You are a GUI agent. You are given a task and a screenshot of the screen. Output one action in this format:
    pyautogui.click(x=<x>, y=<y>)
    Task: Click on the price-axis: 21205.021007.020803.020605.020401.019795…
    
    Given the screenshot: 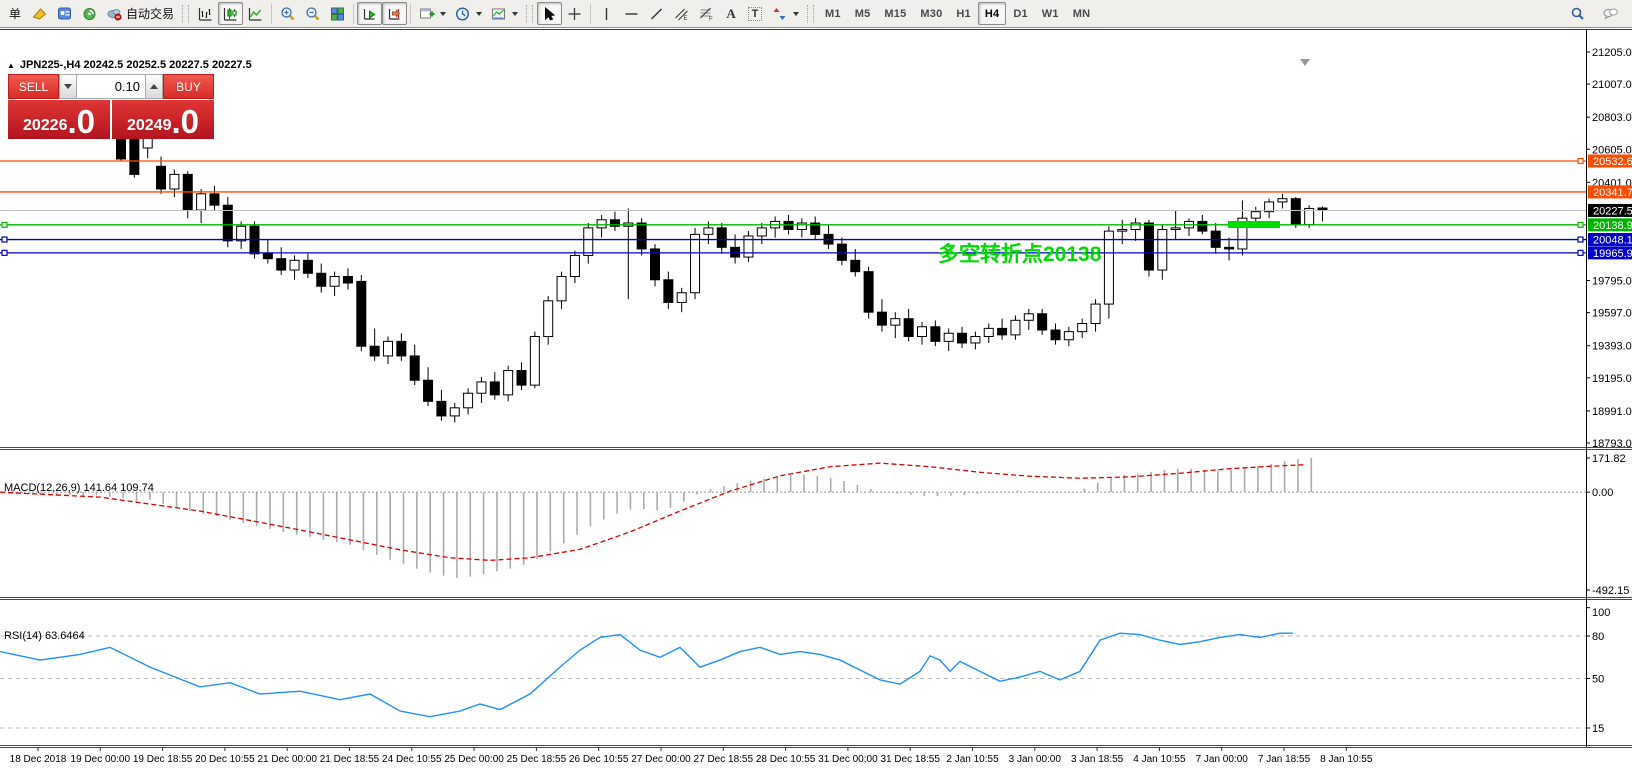 What is the action you would take?
    pyautogui.click(x=1609, y=388)
    